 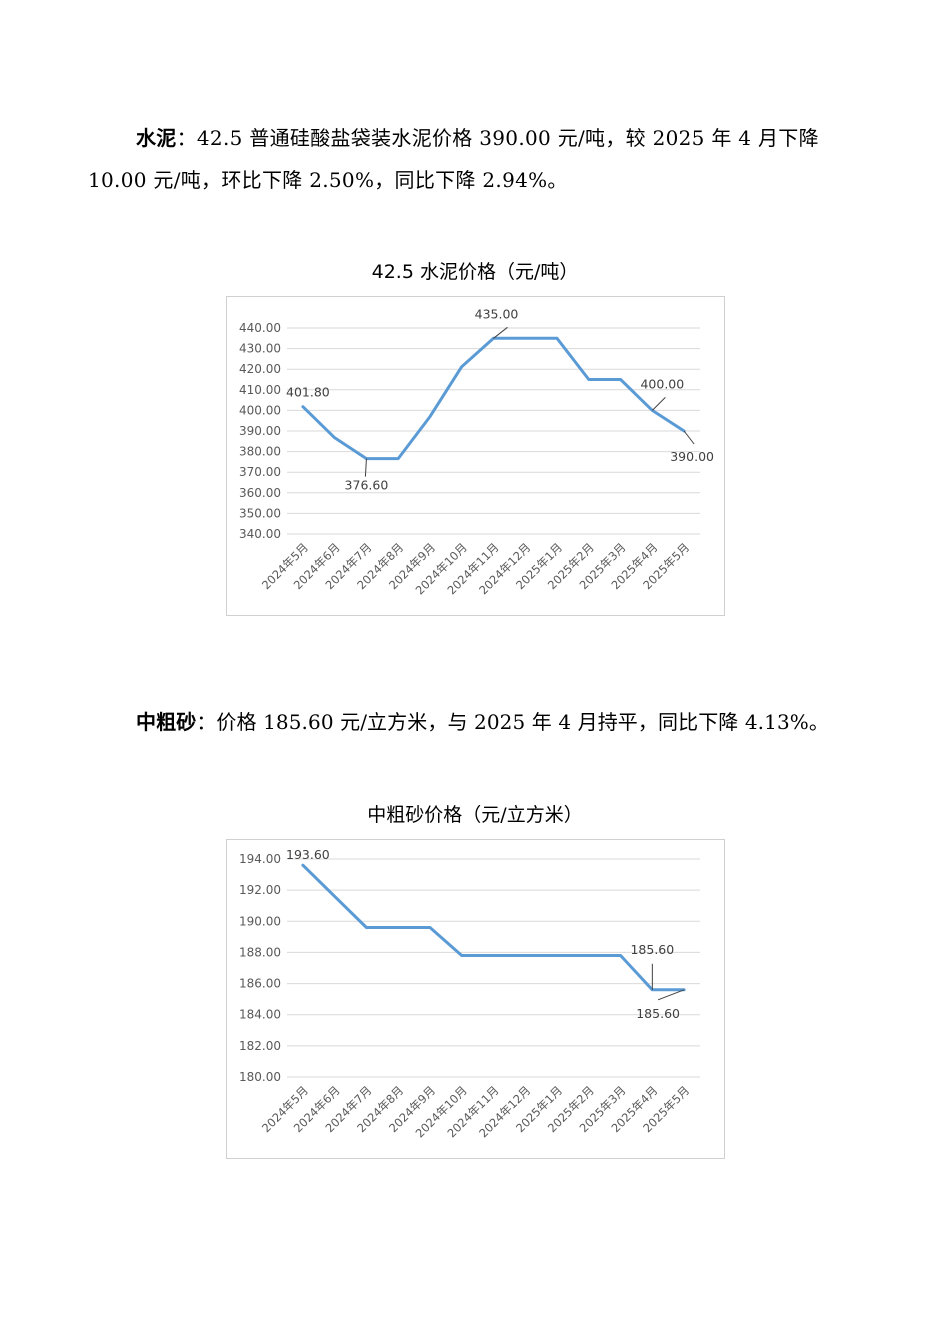 What do you see at coordinates (166, 722) in the screenshot?
I see `sand-label: 中粗砂` at bounding box center [166, 722].